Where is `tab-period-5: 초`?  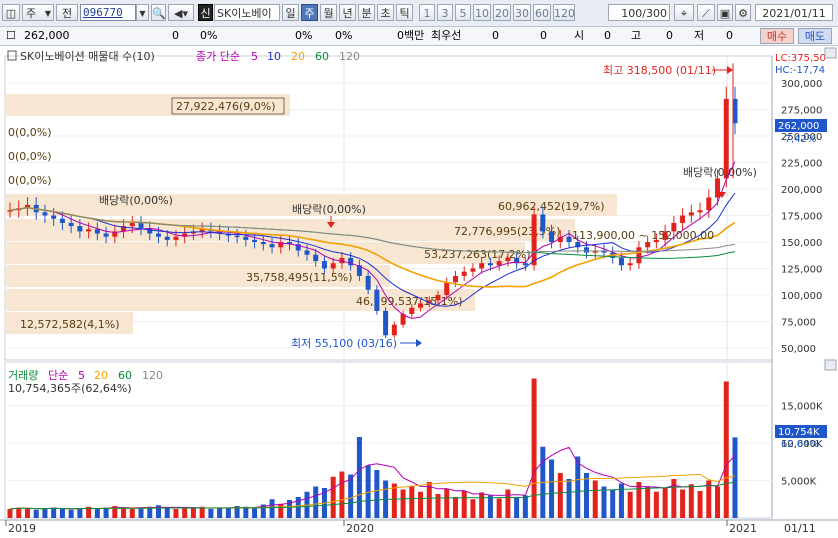
tab-period-5: 초 is located at coordinates (385, 12).